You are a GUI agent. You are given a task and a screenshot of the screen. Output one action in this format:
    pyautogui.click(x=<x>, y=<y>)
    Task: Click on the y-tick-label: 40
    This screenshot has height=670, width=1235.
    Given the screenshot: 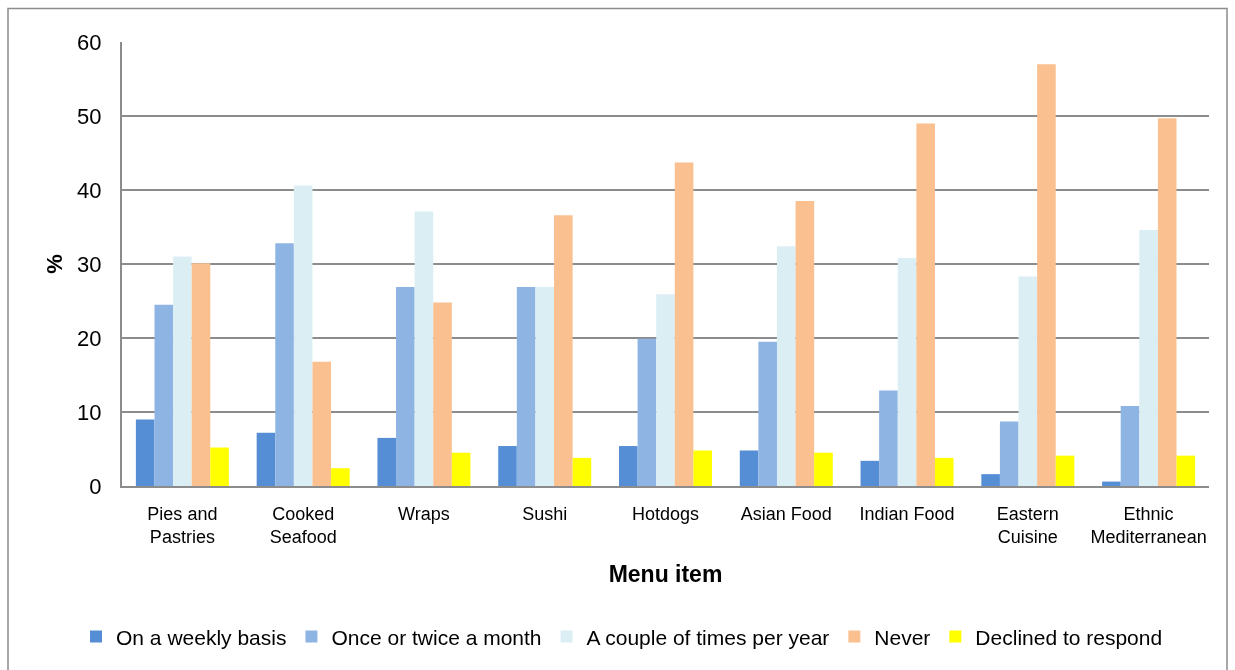 What is the action you would take?
    pyautogui.click(x=89, y=190)
    